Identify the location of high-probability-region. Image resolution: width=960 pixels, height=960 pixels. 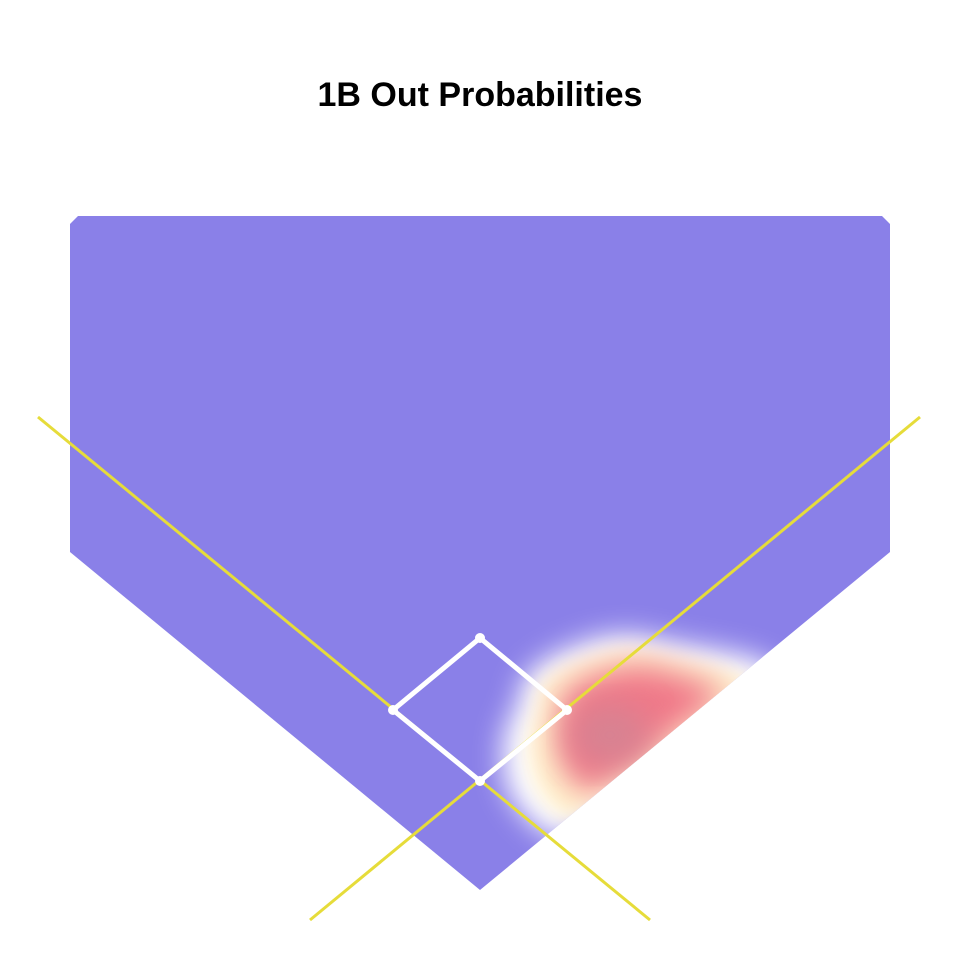
(646, 737).